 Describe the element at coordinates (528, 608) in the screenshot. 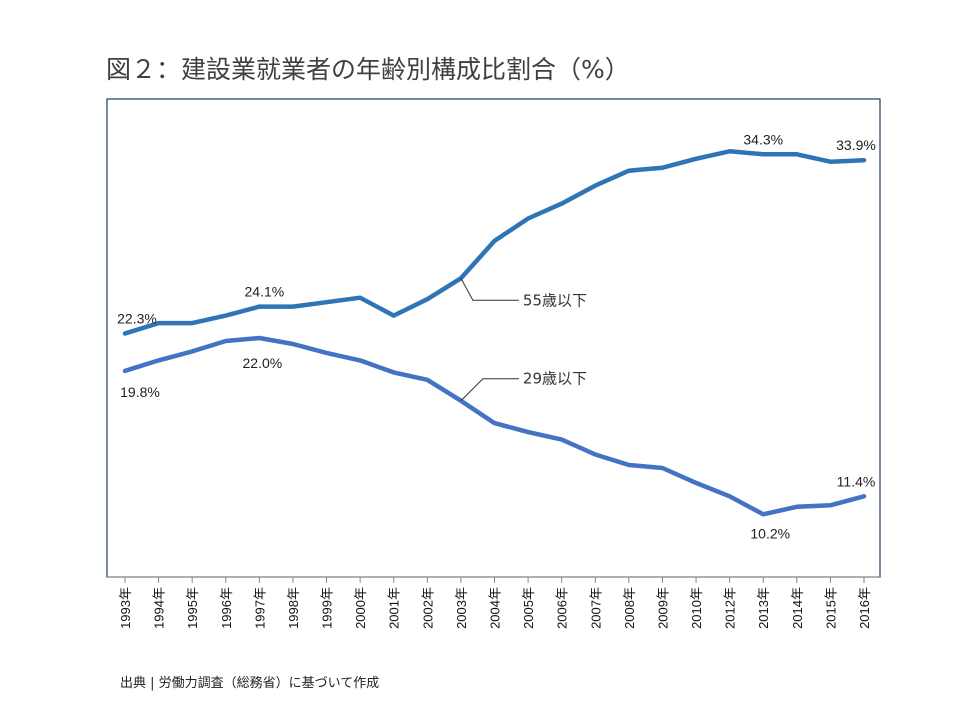

I see `x-tick-label: 2005年` at that location.